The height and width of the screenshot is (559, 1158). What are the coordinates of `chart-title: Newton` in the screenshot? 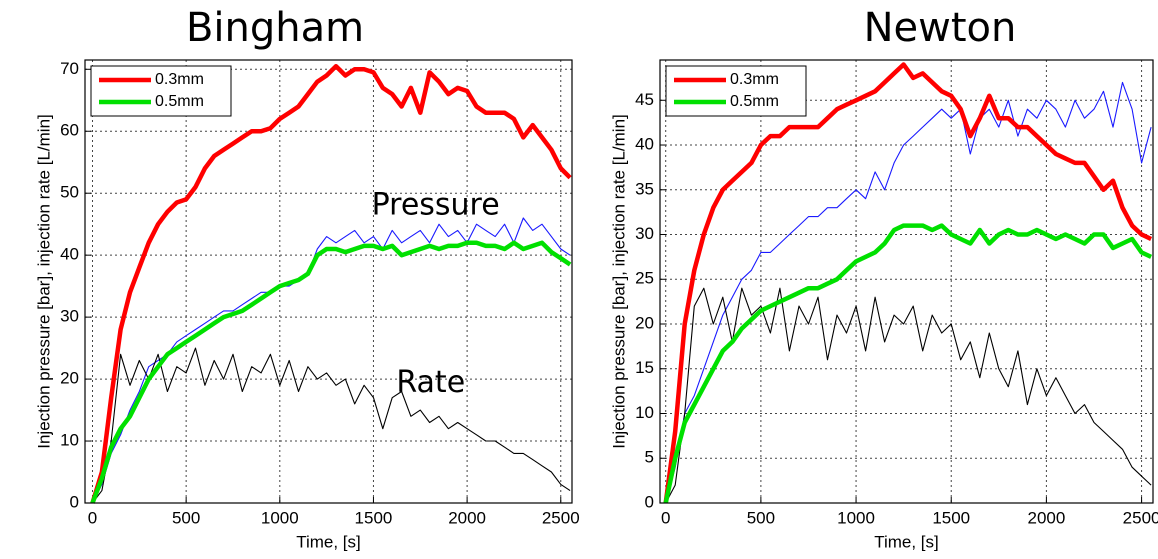 It's located at (940, 28).